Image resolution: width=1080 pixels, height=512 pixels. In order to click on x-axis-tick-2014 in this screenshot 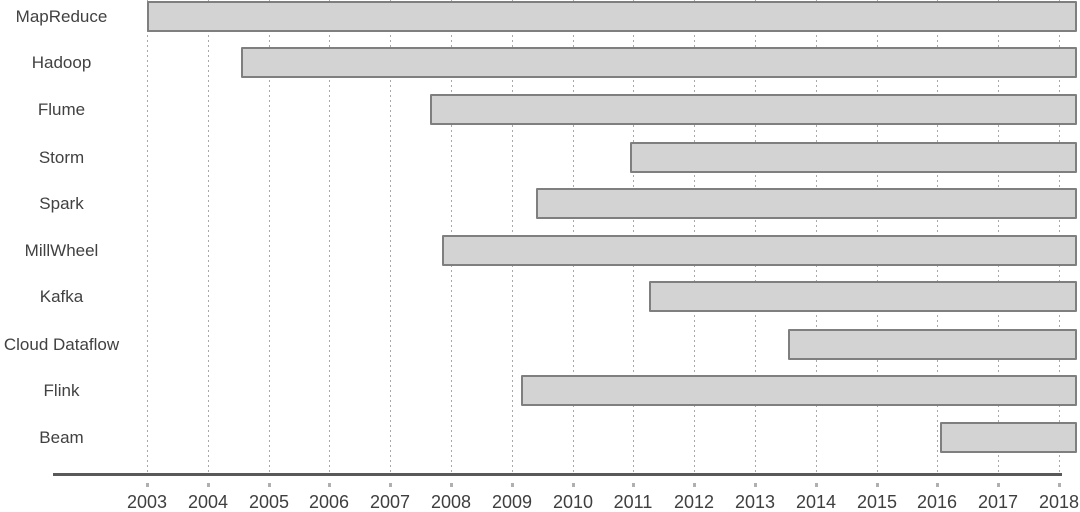, I will do `click(816, 485)`.